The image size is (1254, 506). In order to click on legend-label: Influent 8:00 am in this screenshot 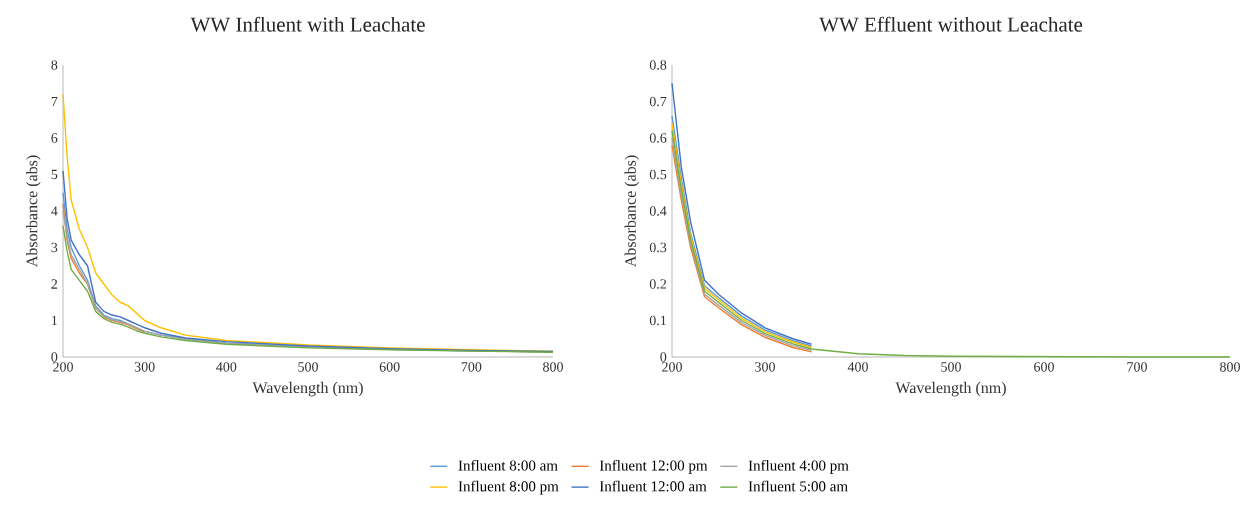, I will do `click(508, 465)`.